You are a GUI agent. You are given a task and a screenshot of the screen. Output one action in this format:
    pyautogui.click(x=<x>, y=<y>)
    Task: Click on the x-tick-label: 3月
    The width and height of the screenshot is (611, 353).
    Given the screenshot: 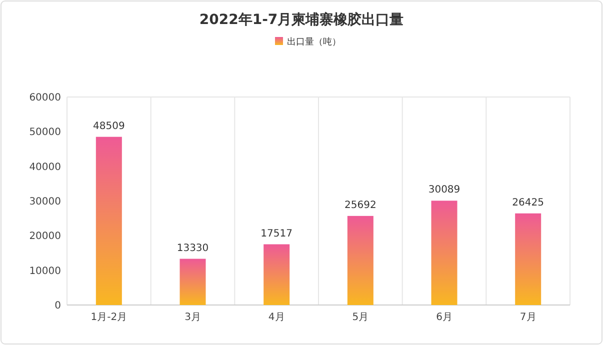 What is the action you would take?
    pyautogui.click(x=192, y=317)
    